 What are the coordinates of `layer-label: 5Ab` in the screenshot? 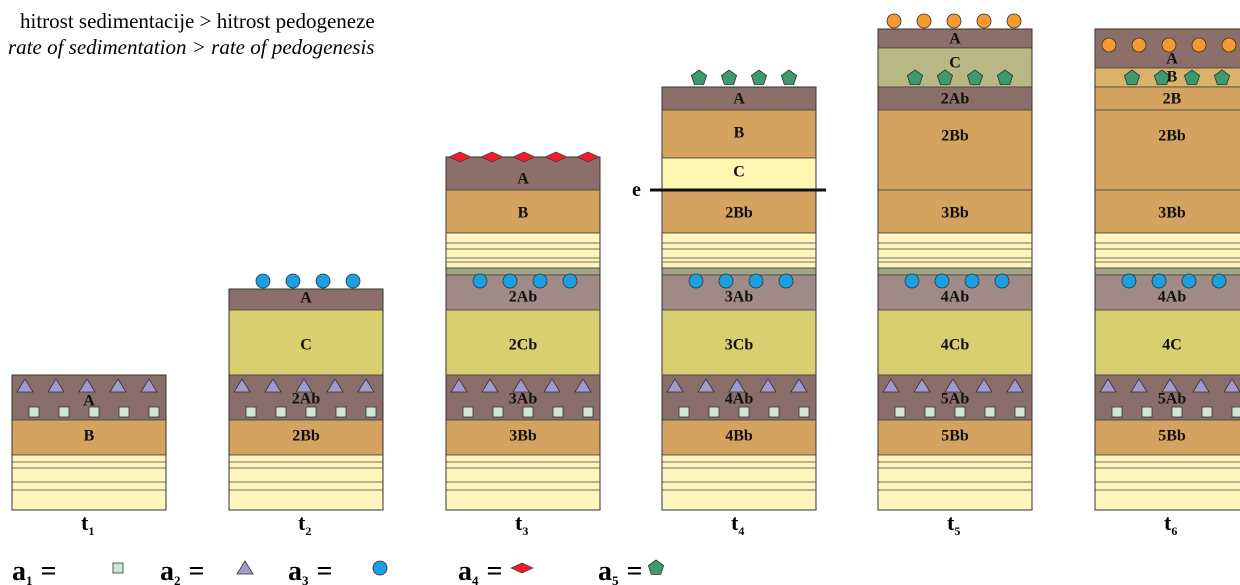 It's located at (955, 399).